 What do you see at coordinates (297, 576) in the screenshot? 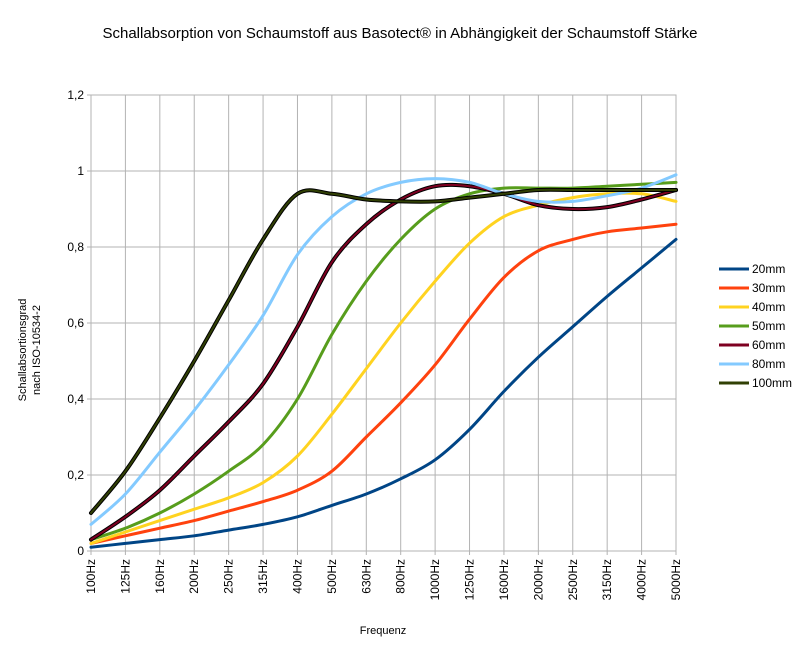
I see `x-tick-label: 400Hz` at bounding box center [297, 576].